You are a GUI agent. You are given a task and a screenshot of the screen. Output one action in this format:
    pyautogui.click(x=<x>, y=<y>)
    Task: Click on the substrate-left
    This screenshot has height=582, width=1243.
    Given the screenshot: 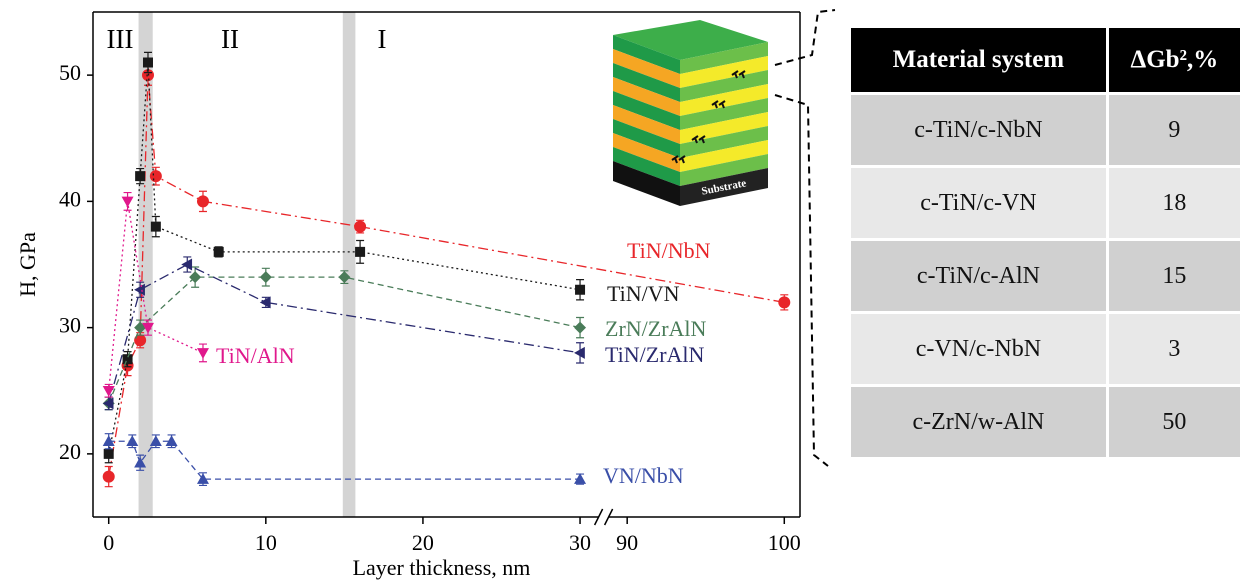 What is the action you would take?
    pyautogui.click(x=646, y=183)
    